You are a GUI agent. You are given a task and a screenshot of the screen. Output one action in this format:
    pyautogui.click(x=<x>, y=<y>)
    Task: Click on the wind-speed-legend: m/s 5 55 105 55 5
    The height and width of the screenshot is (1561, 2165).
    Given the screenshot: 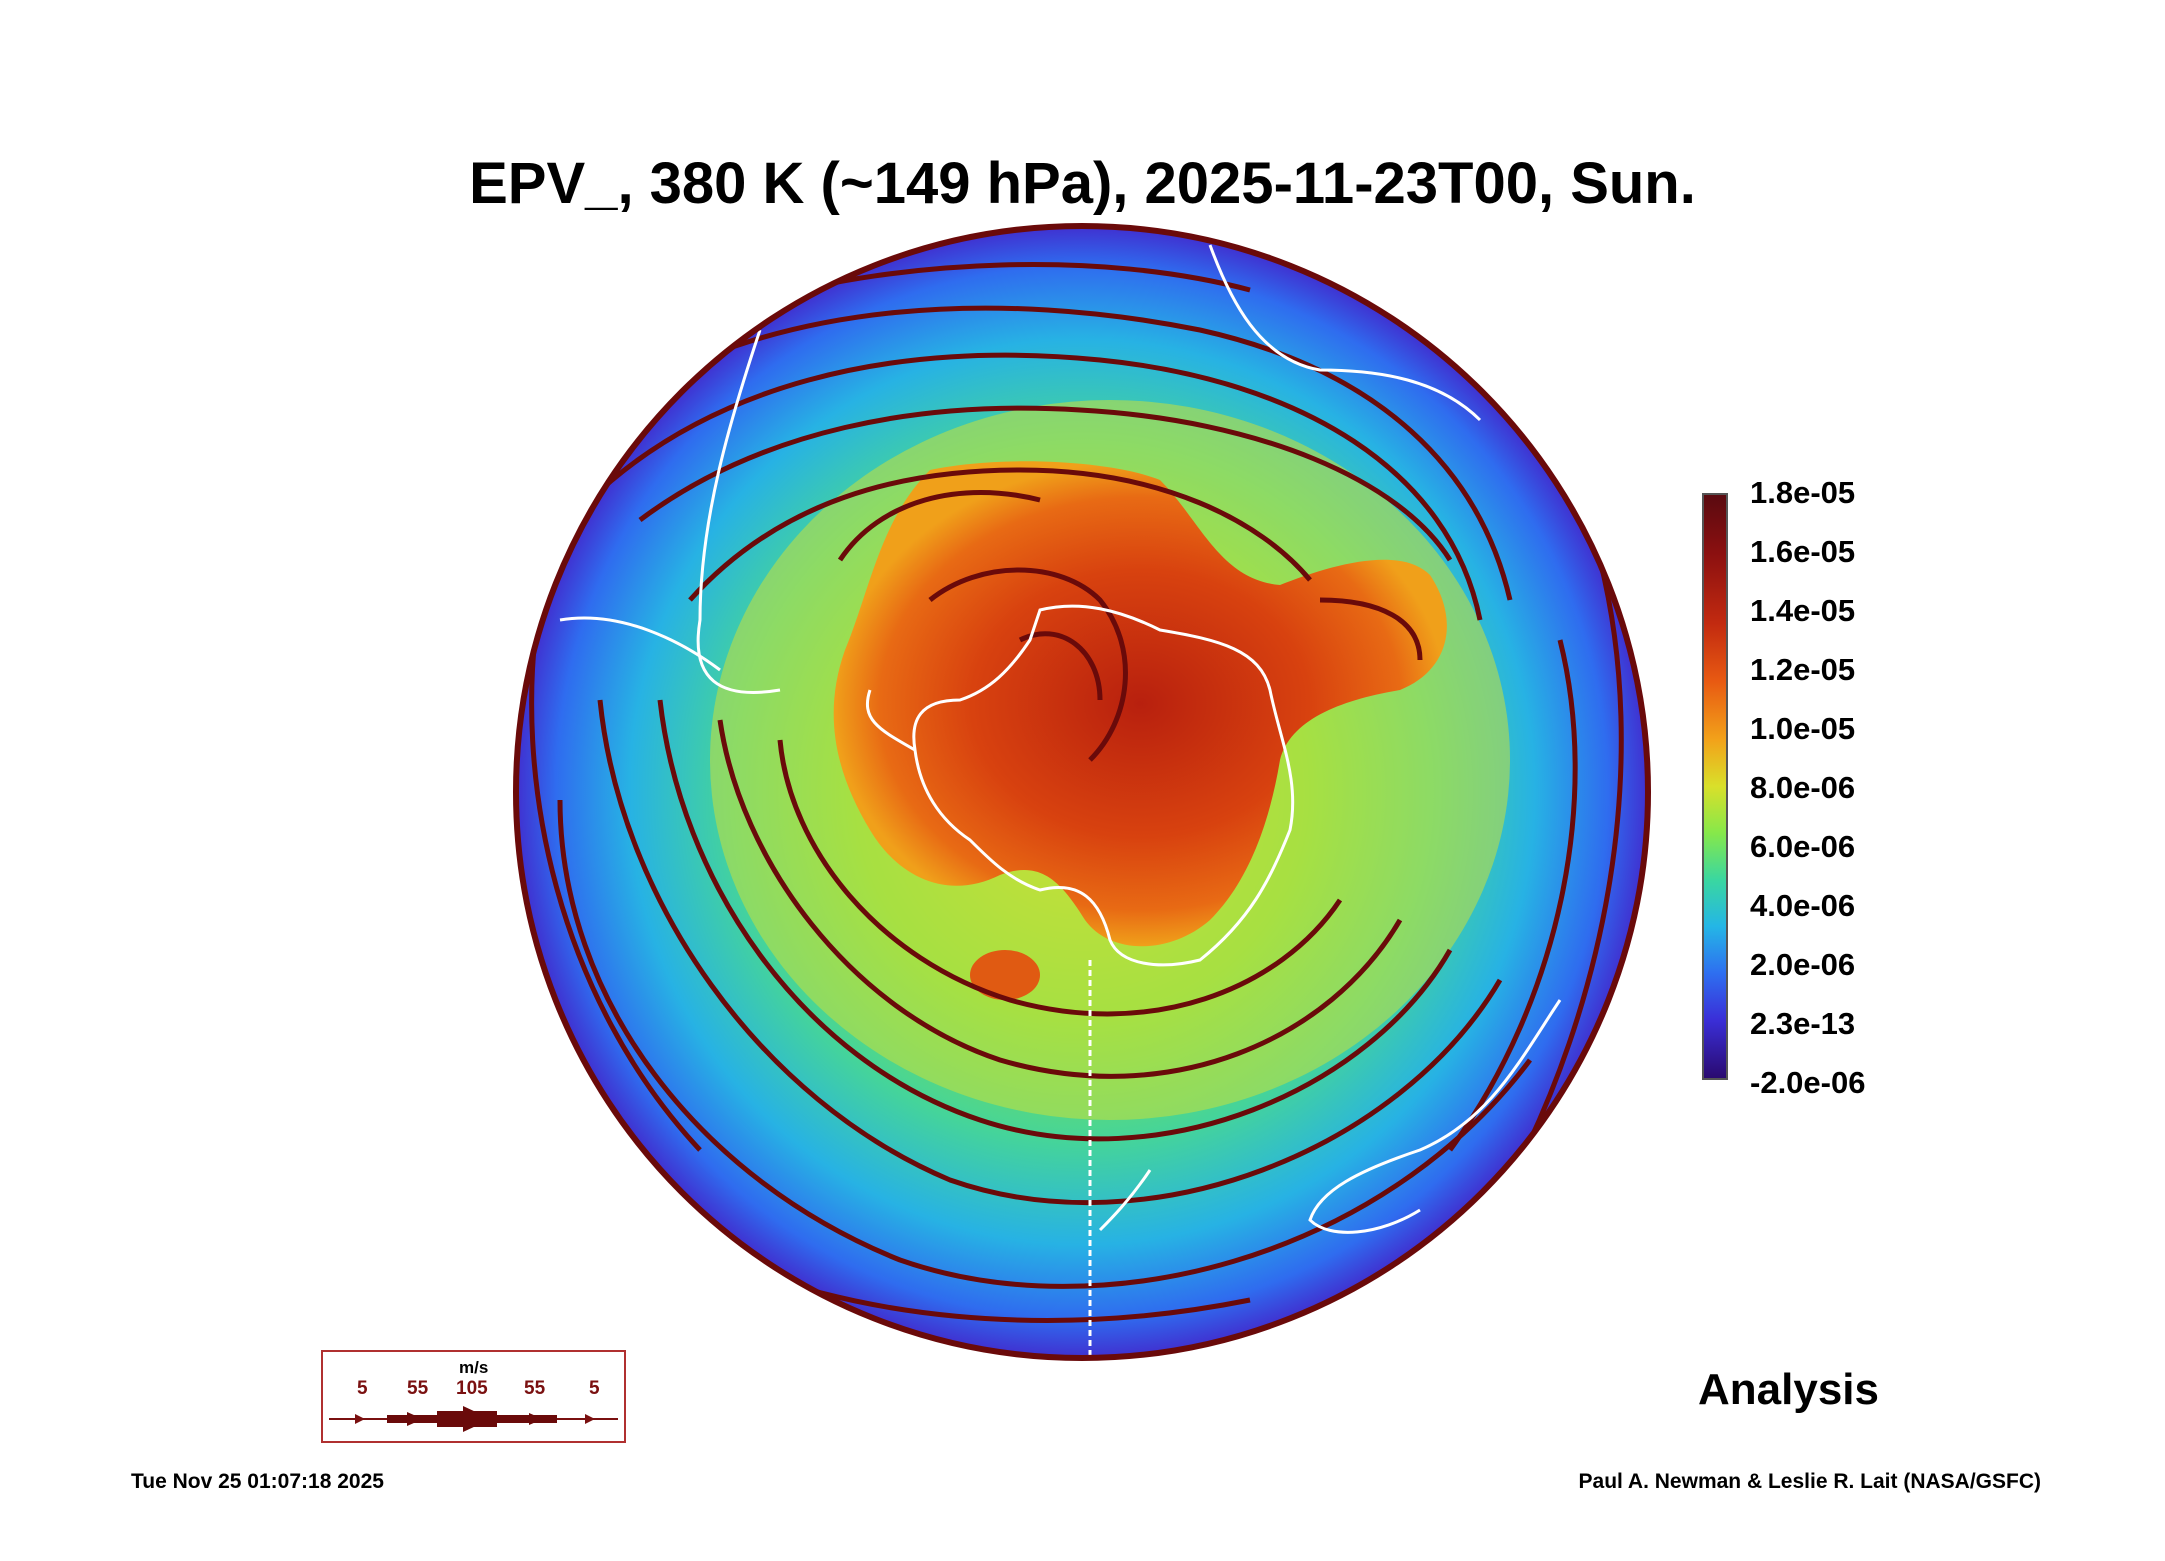 What is the action you would take?
    pyautogui.click(x=473, y=1396)
    